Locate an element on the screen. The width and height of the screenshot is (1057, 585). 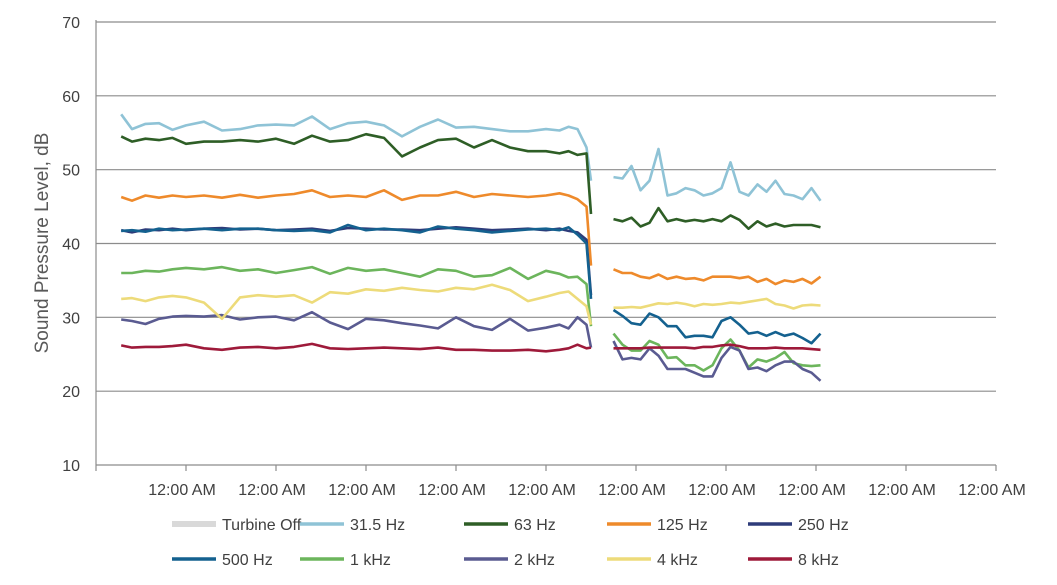
y-tick-label: 40 is located at coordinates (71, 245).